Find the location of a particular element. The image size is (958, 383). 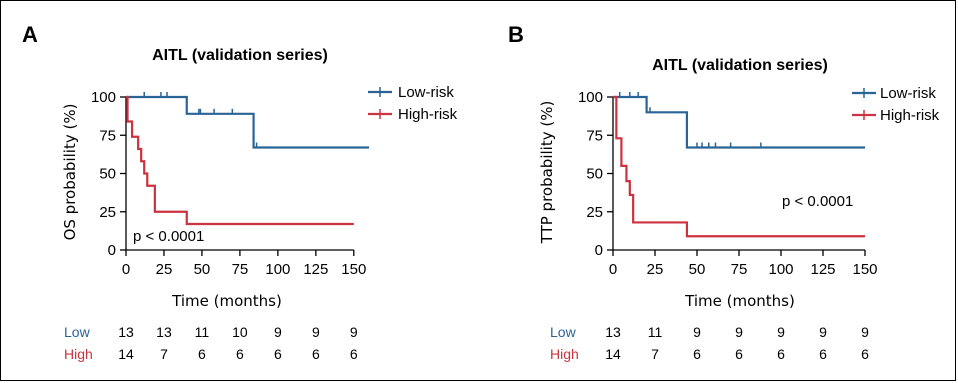

risk-count-high-a: 7 is located at coordinates (164, 354).